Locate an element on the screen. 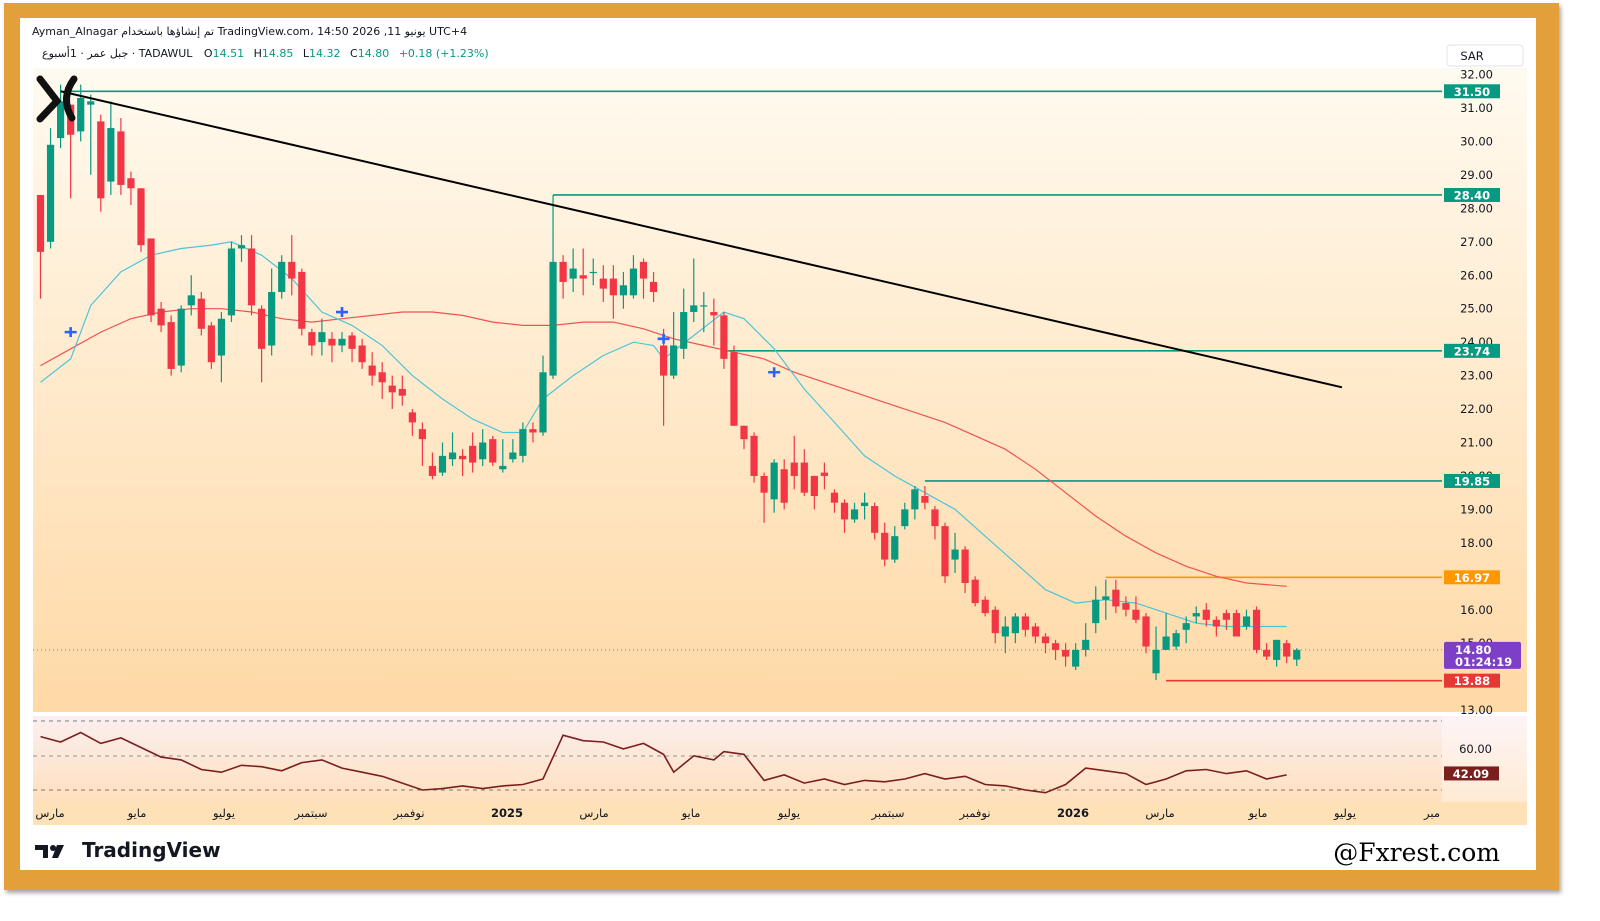 The image size is (1600, 921). rsi-scale-bg is located at coordinates (1484, 759).